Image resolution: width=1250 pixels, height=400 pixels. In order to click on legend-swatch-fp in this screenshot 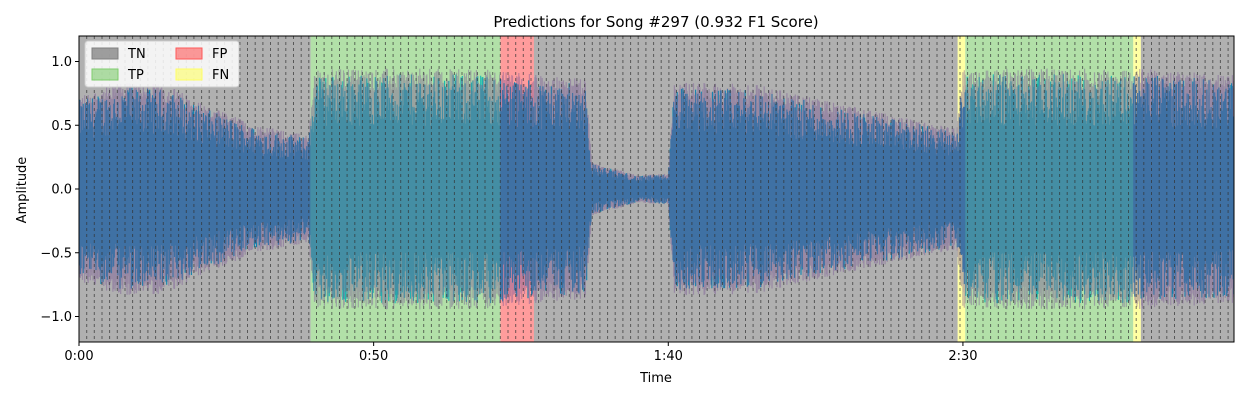, I will do `click(189, 53)`.